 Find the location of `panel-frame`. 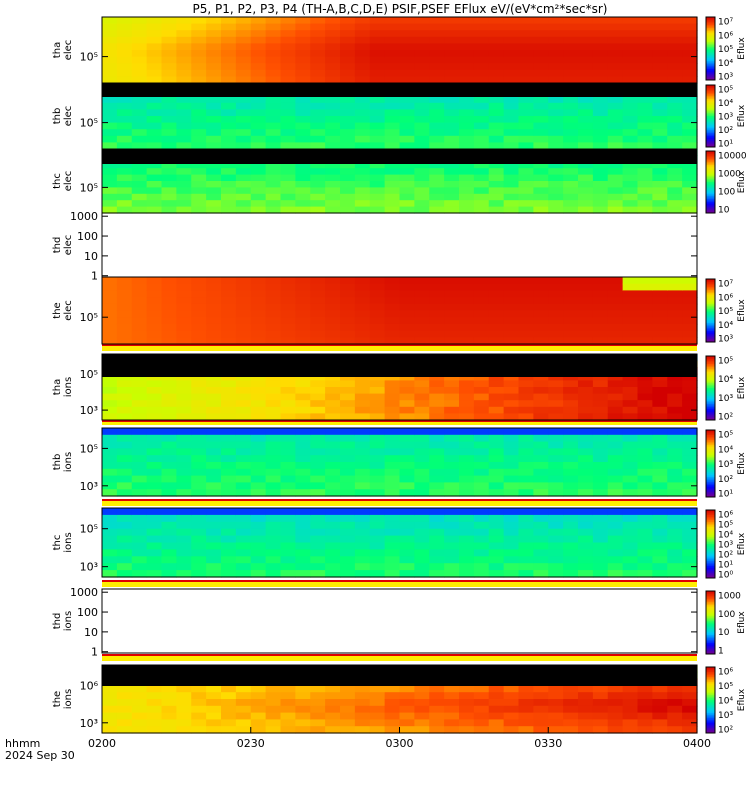

panel-frame is located at coordinates (399, 310).